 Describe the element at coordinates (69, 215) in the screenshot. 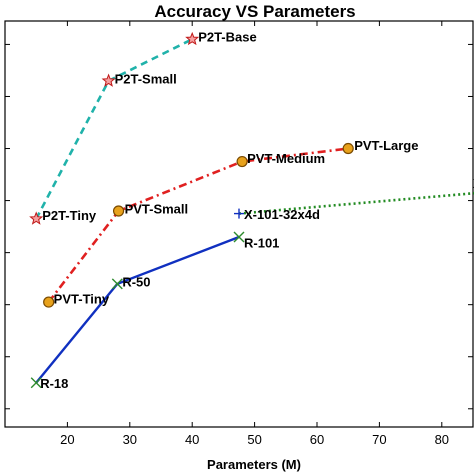

I see `point-label-p2t-tiny: P2T-Tiny` at that location.